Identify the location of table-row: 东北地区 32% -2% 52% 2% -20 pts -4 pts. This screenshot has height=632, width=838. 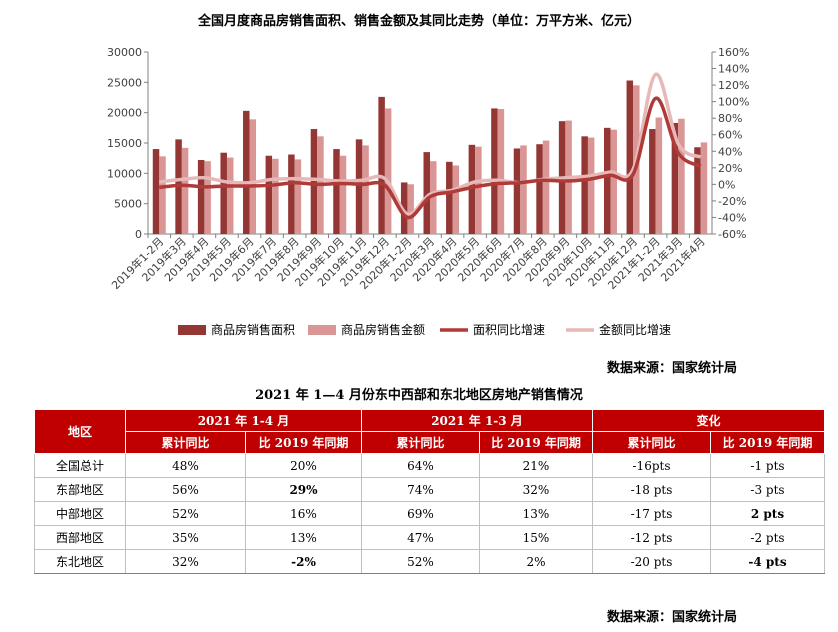
(430, 561).